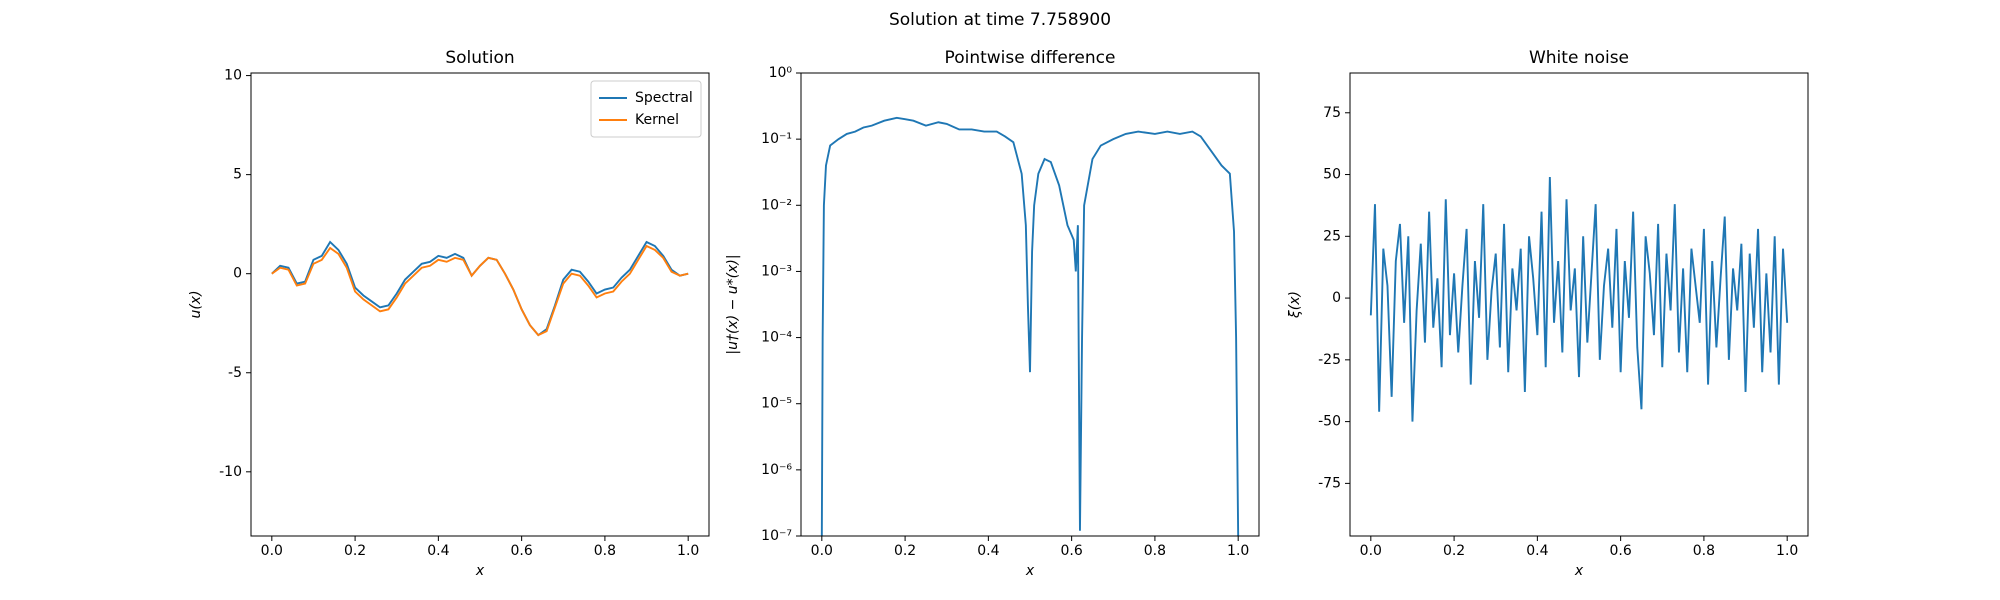 This screenshot has height=600, width=2000. Describe the element at coordinates (1332, 236) in the screenshot. I see `y-tick-label: 25` at that location.